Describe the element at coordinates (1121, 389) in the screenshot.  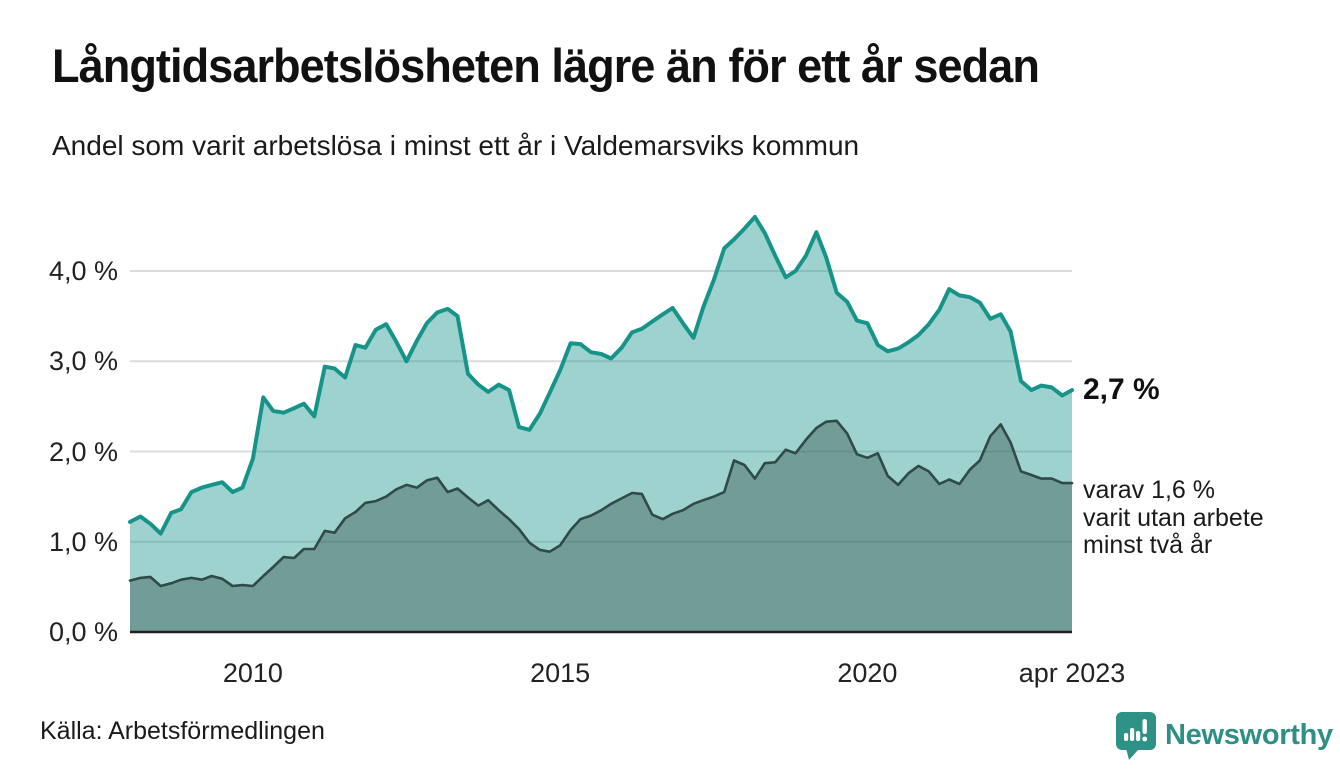
I see `annotation-latest-value: 2,7 %` at that location.